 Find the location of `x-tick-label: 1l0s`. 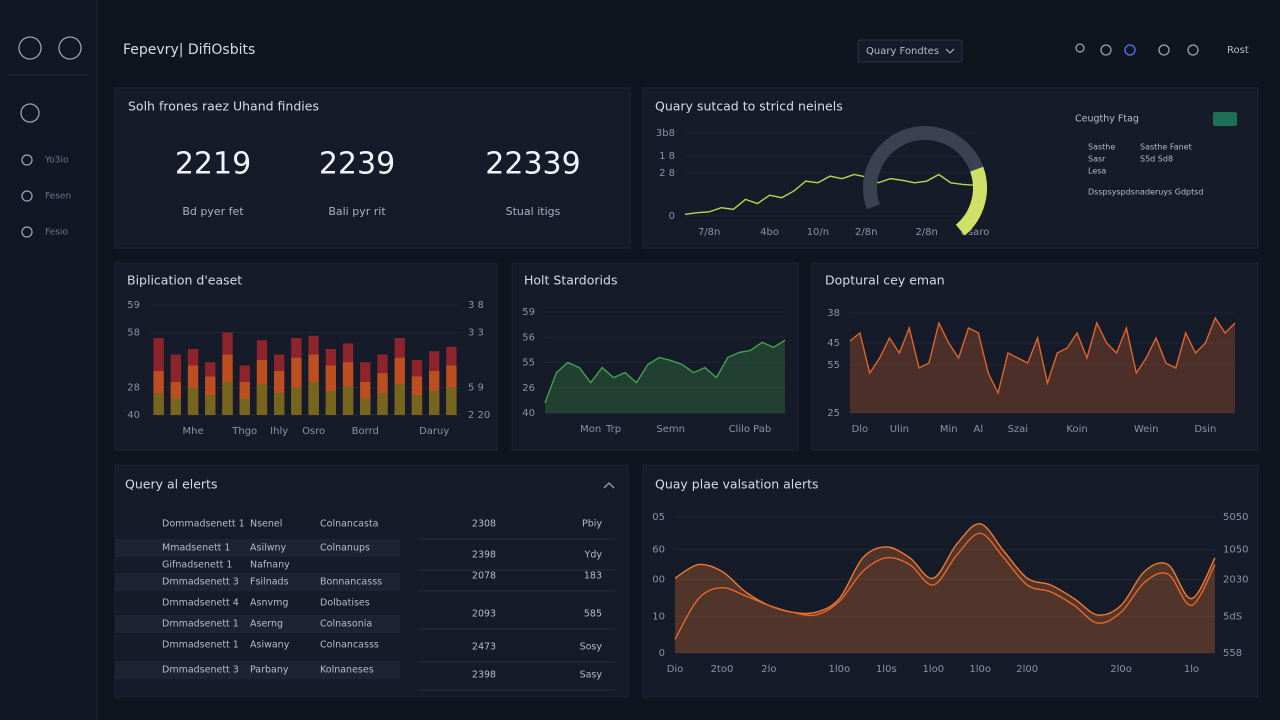

x-tick-label: 1l0s is located at coordinates (886, 669).